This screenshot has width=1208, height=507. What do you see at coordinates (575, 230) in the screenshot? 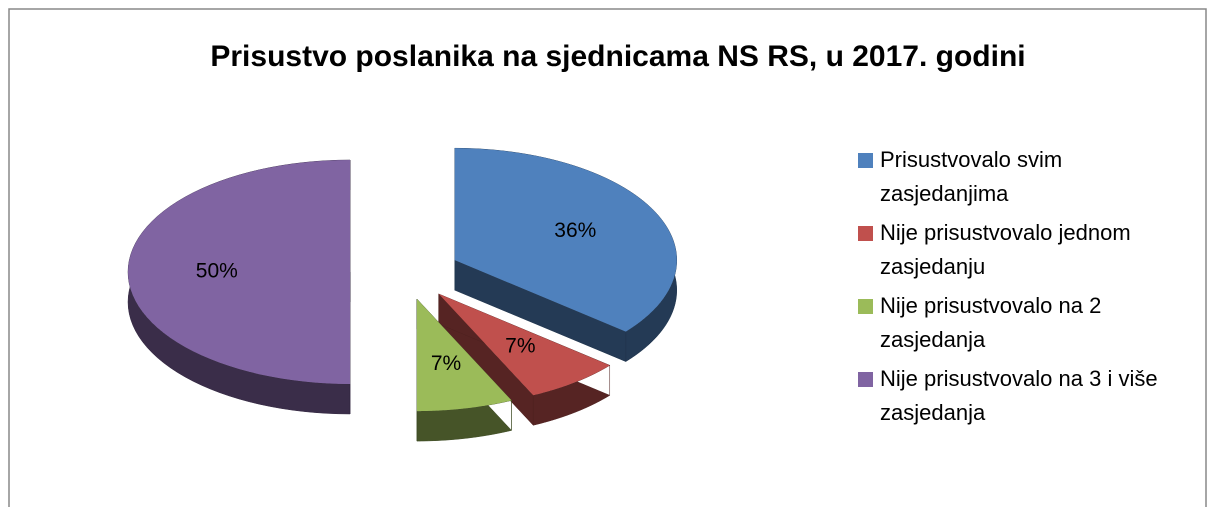
I see `data-label: 36%` at bounding box center [575, 230].